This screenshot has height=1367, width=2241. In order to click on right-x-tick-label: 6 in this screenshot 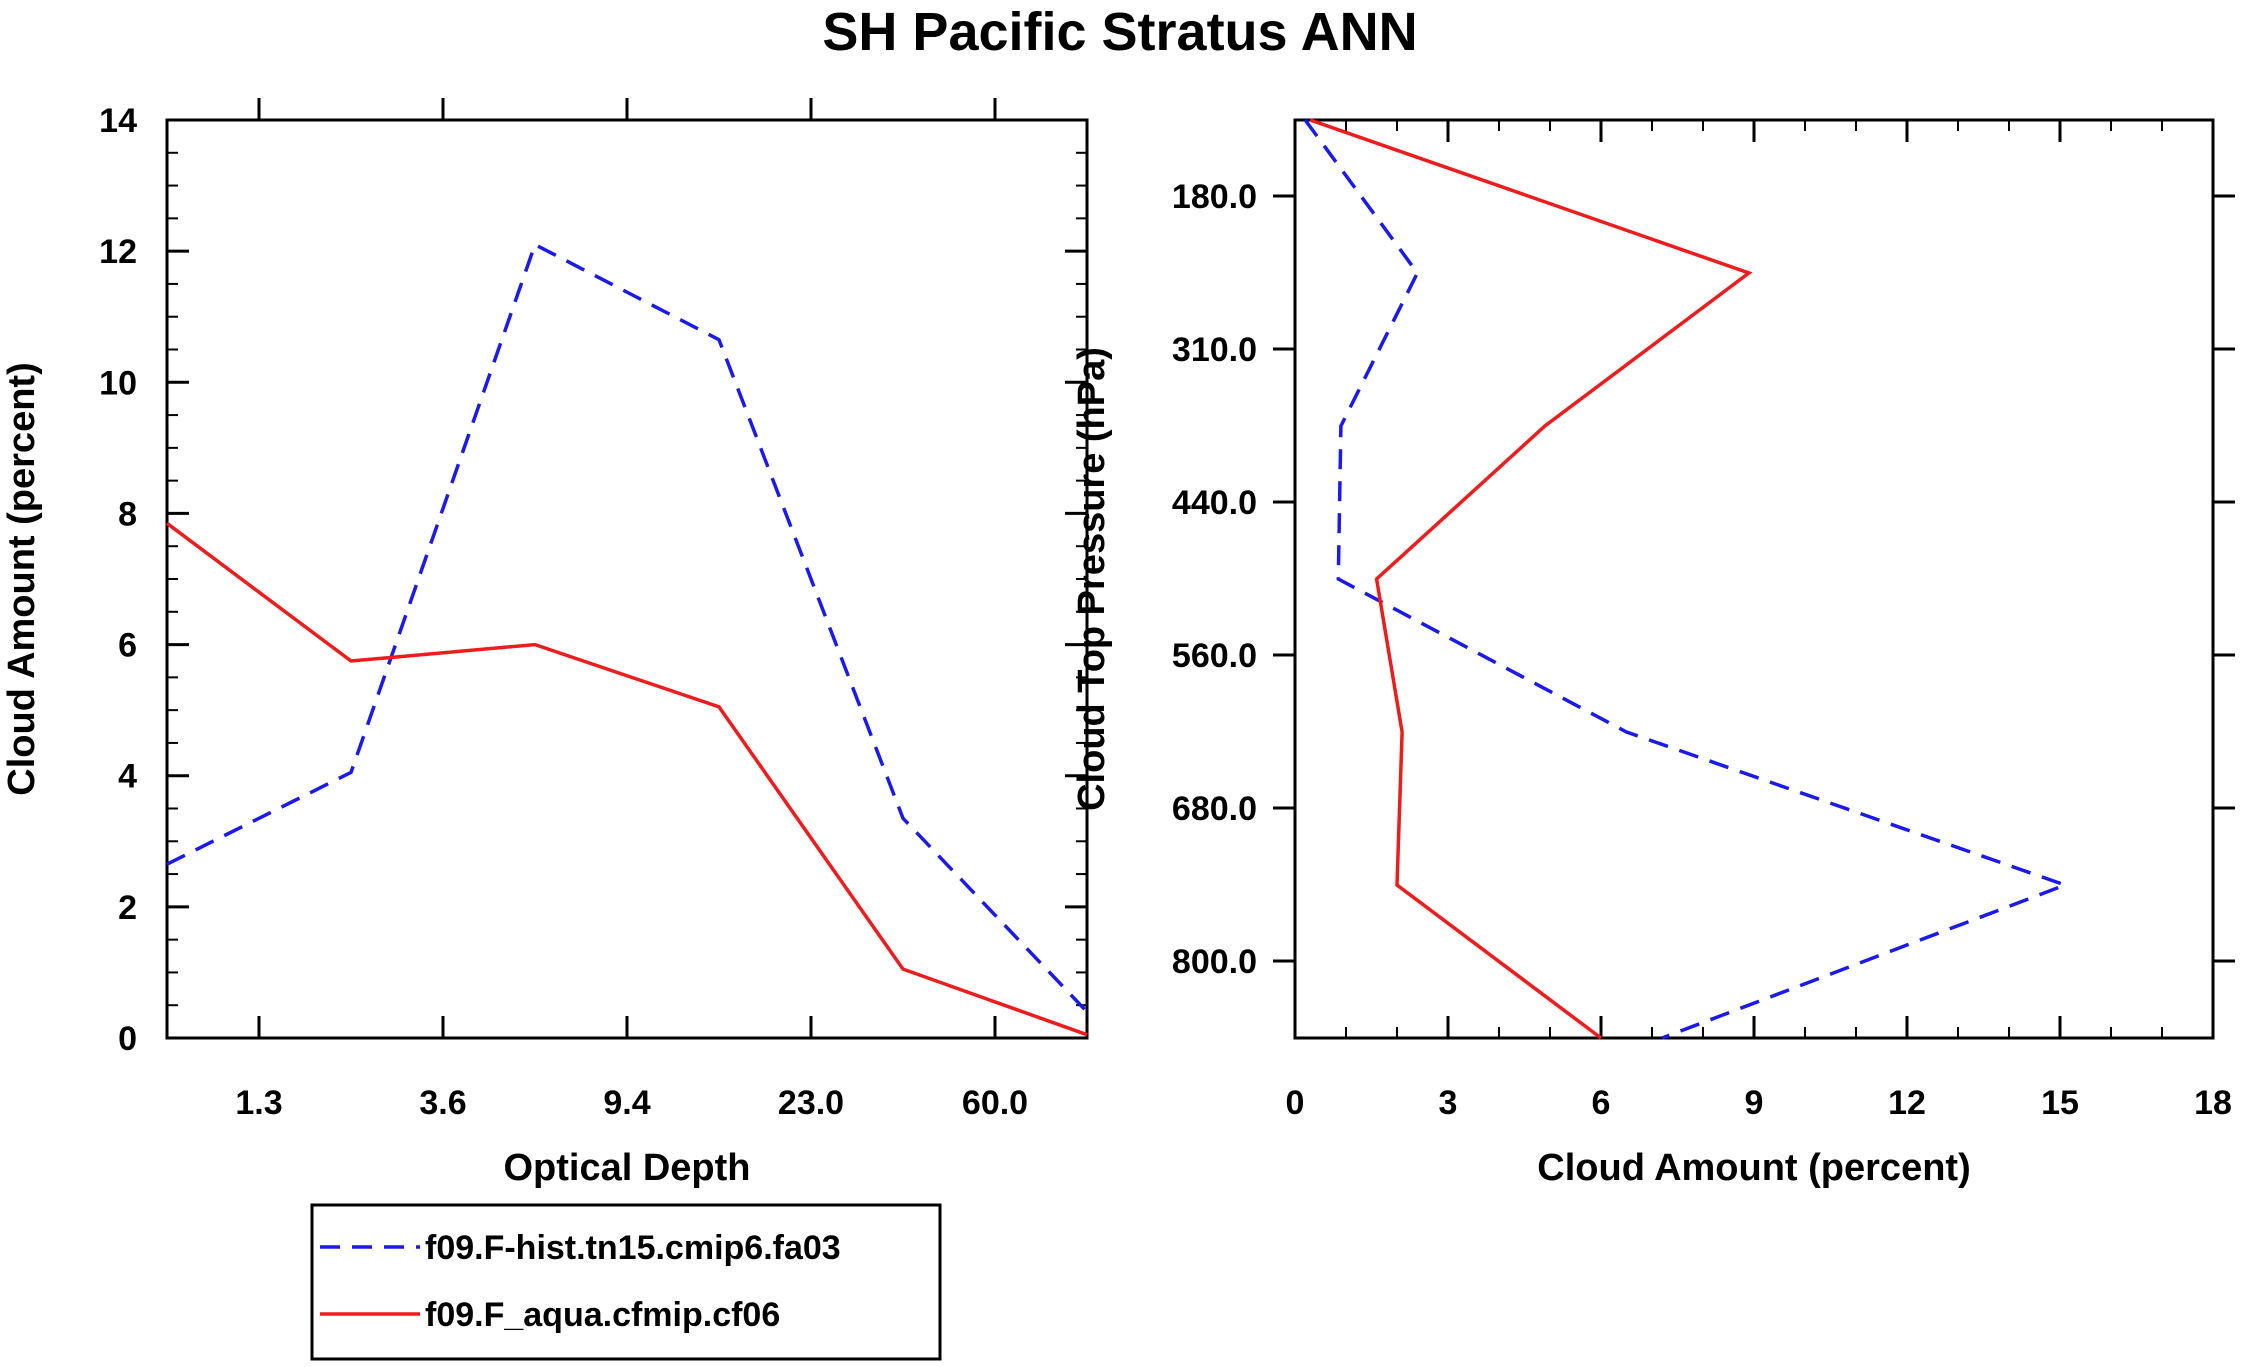, I will do `click(1601, 1103)`.